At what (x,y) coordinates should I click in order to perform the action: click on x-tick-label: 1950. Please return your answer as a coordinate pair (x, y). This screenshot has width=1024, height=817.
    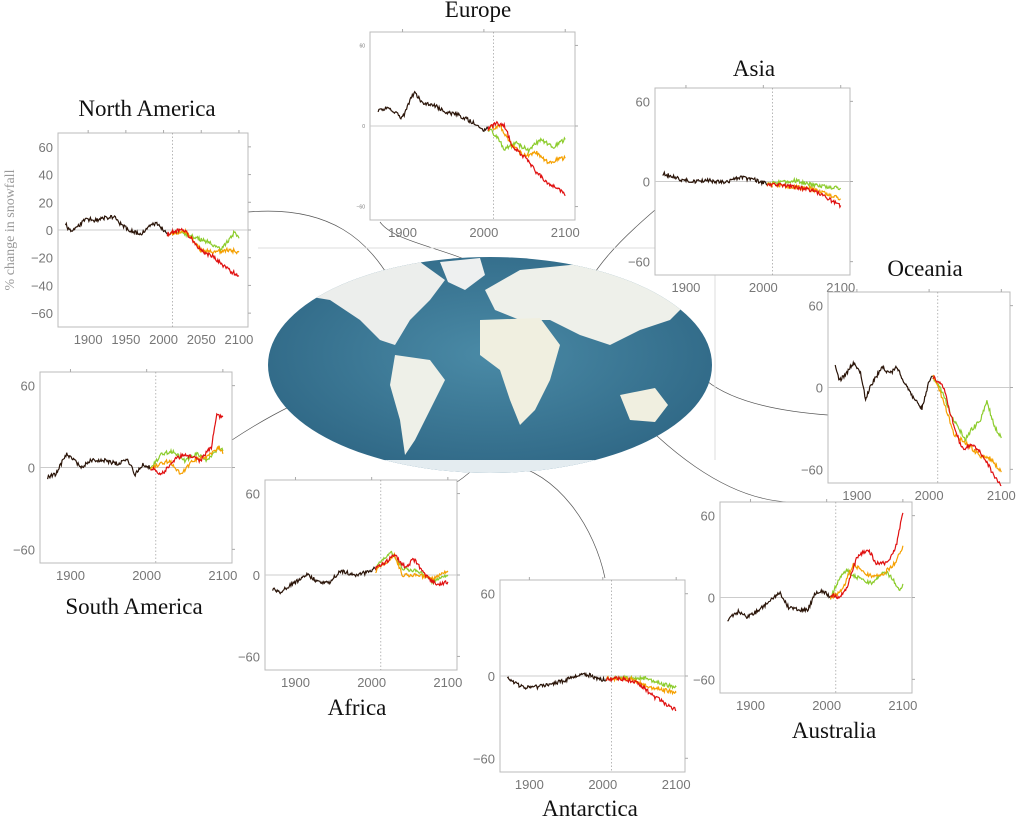
    Looking at the image, I should click on (125, 339).